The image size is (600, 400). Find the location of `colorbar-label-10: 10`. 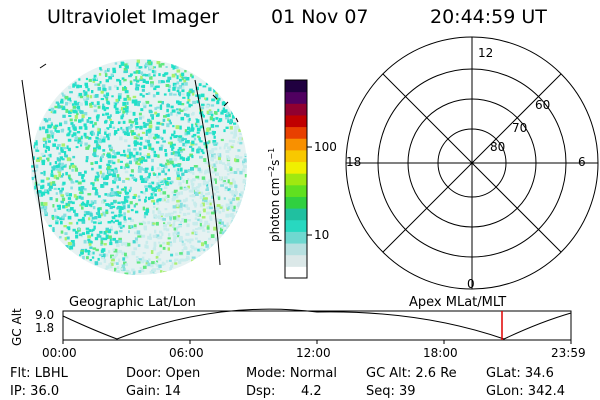

colorbar-label-10: 10 is located at coordinates (322, 235).